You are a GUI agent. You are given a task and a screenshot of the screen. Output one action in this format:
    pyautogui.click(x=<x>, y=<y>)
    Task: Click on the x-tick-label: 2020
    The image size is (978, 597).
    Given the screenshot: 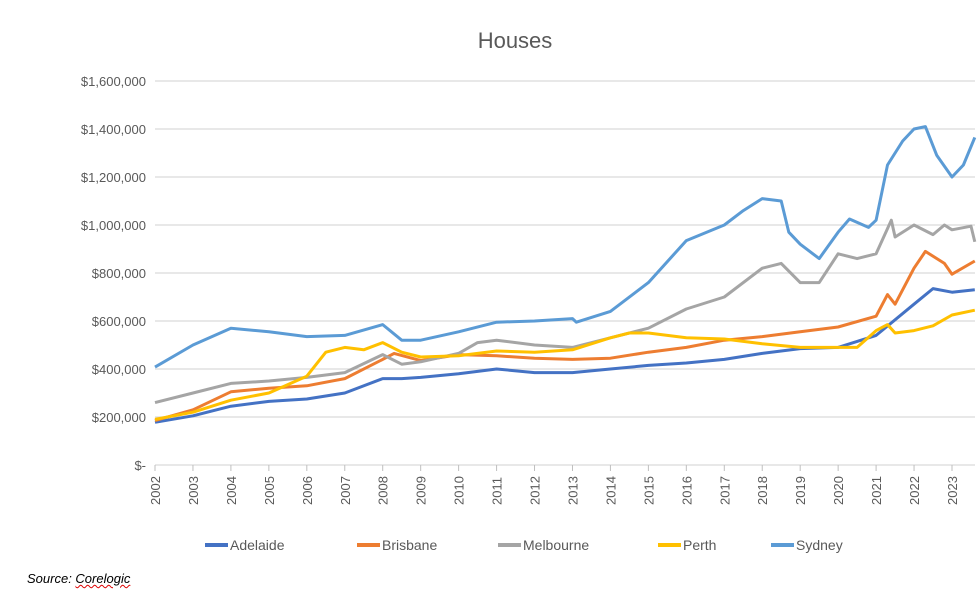 What is the action you would take?
    pyautogui.click(x=838, y=490)
    